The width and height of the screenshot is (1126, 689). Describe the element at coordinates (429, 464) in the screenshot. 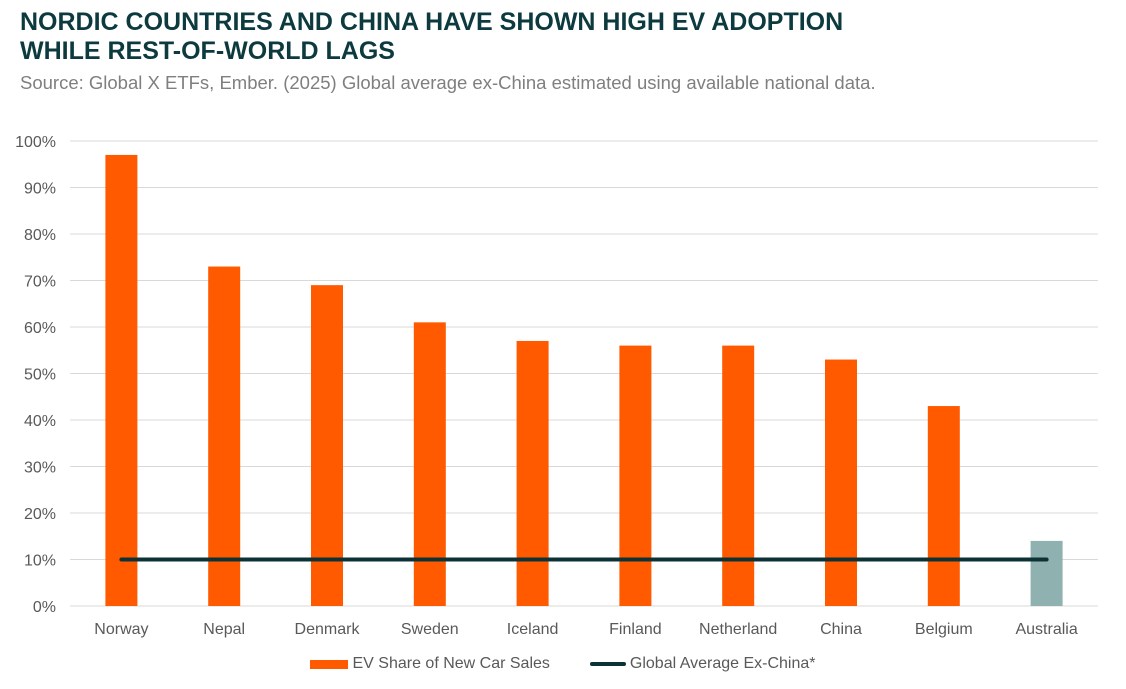

I see `bar-sweden` at that location.